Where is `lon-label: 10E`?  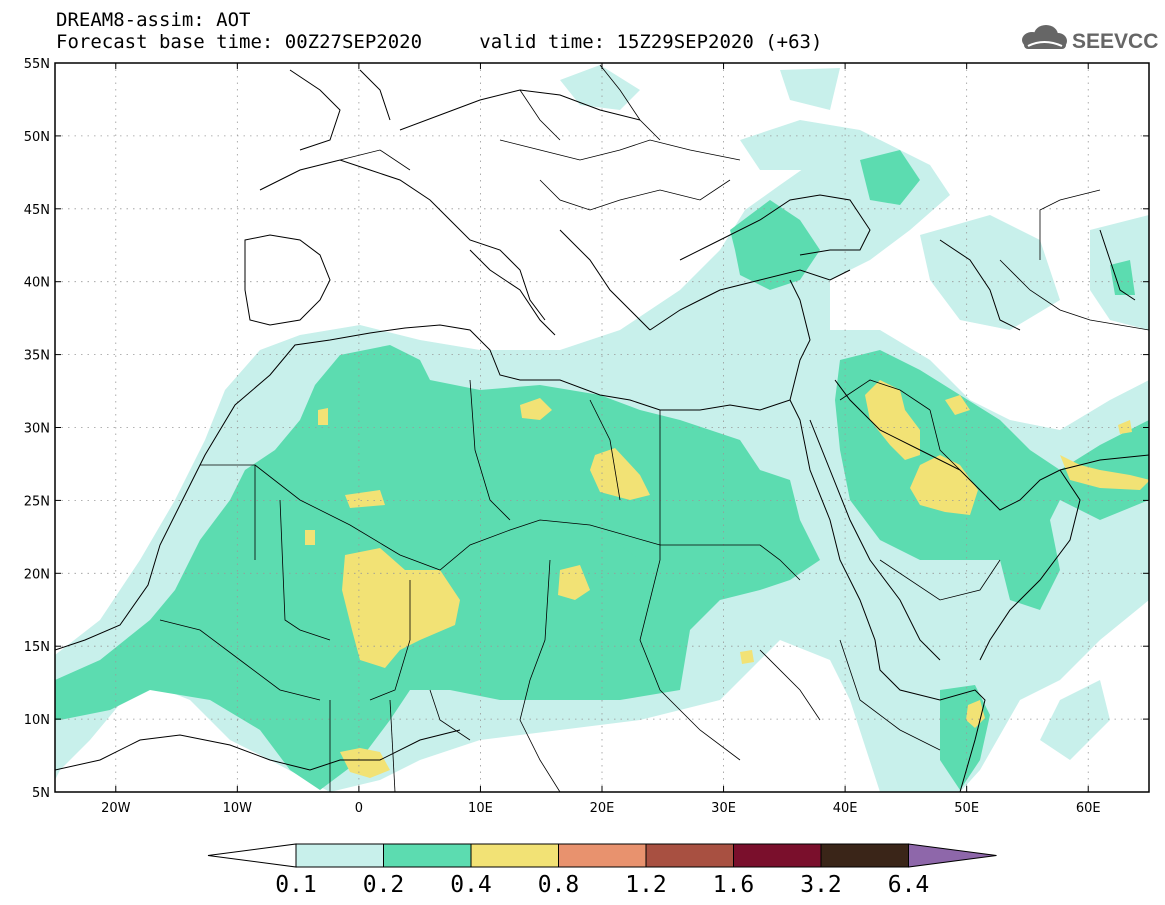
lon-label: 10E is located at coordinates (480, 808).